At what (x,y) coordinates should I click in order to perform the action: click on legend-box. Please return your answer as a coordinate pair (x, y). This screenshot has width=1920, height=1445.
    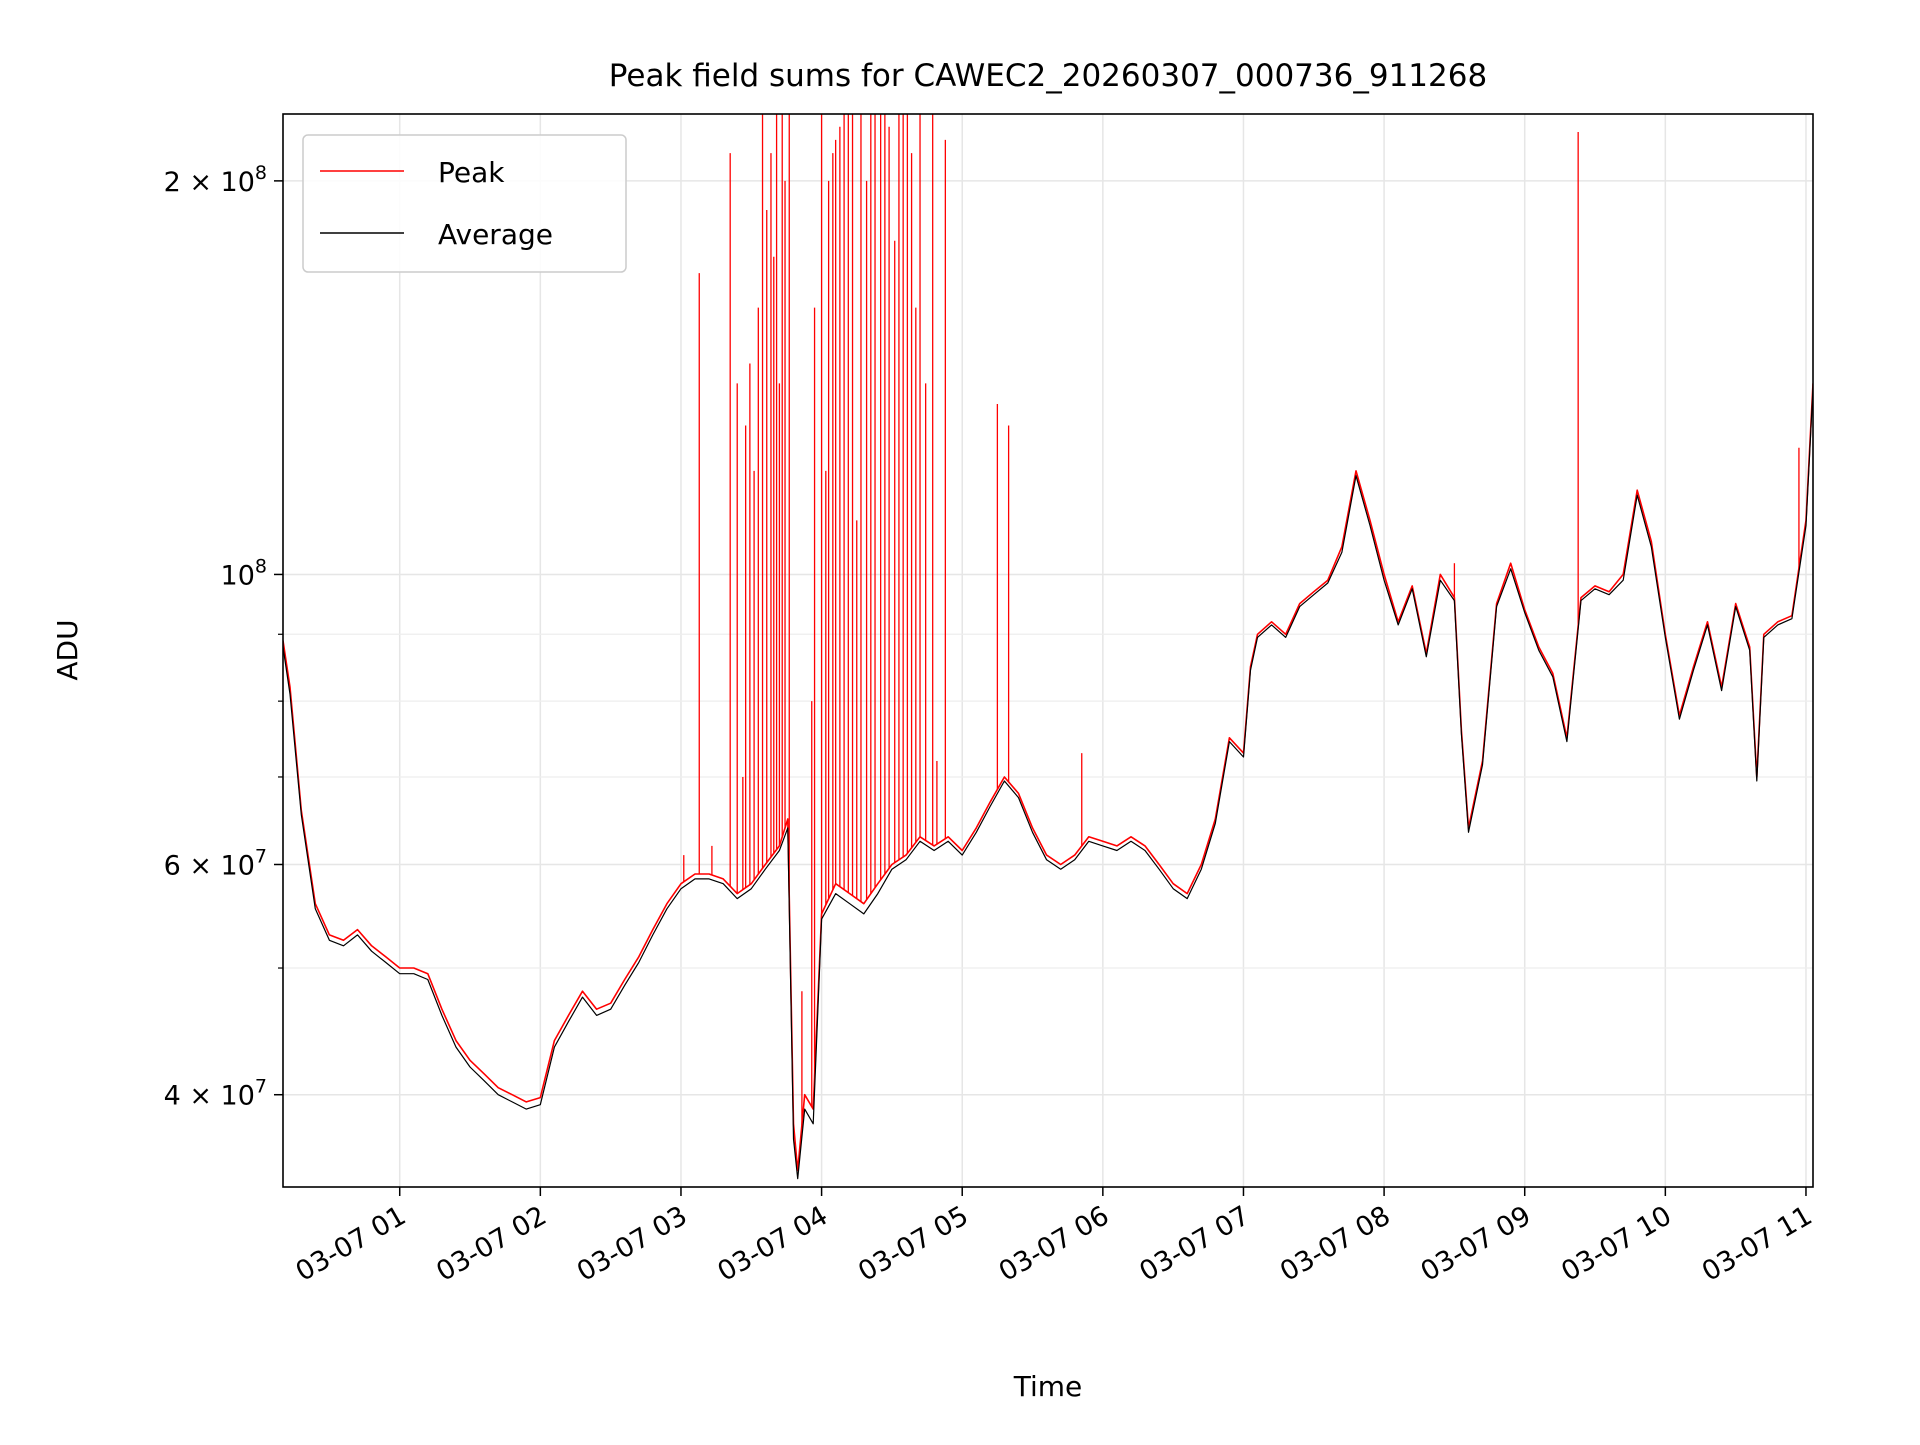
    Looking at the image, I should click on (464, 203).